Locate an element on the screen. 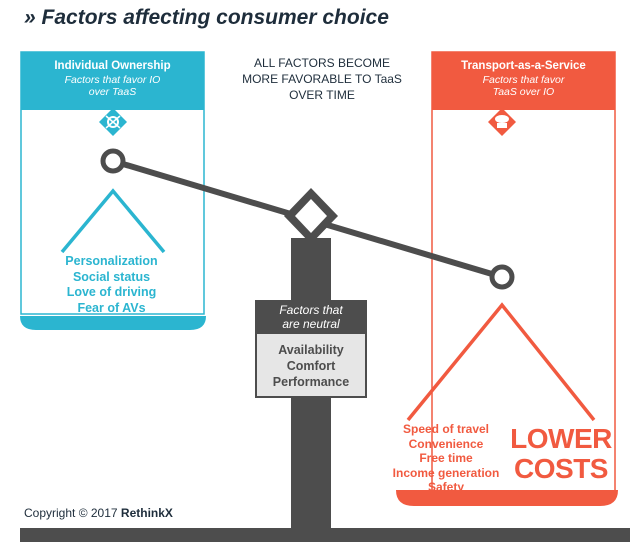 The height and width of the screenshot is (550, 640). scale-base is located at coordinates (325, 535).